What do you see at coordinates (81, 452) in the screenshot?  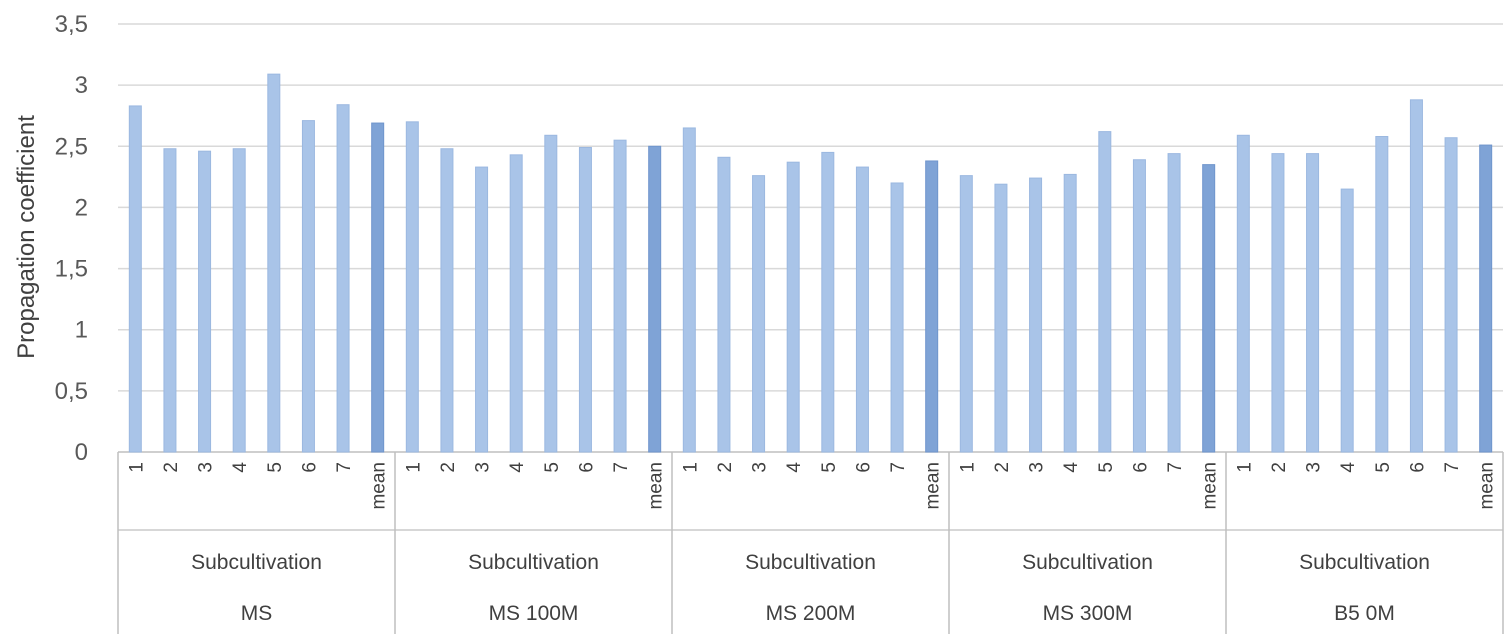 I see `y-tick-label: 0` at bounding box center [81, 452].